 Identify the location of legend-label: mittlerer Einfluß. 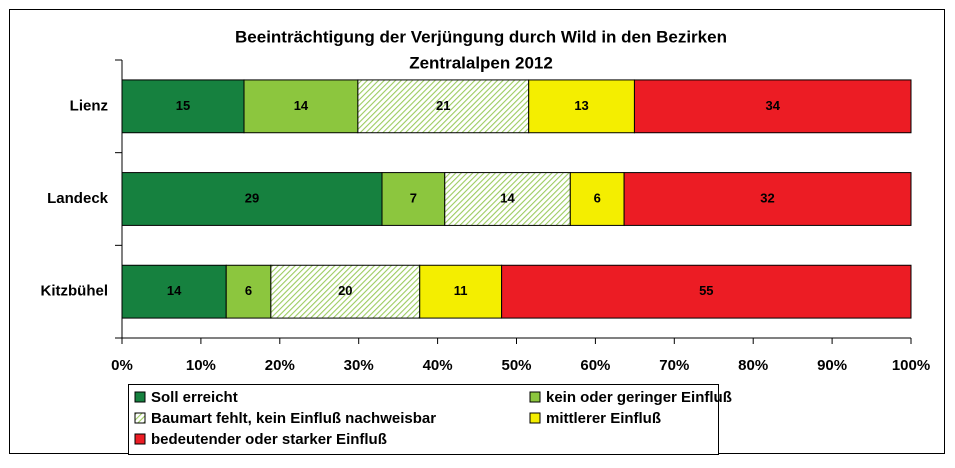
(603, 418).